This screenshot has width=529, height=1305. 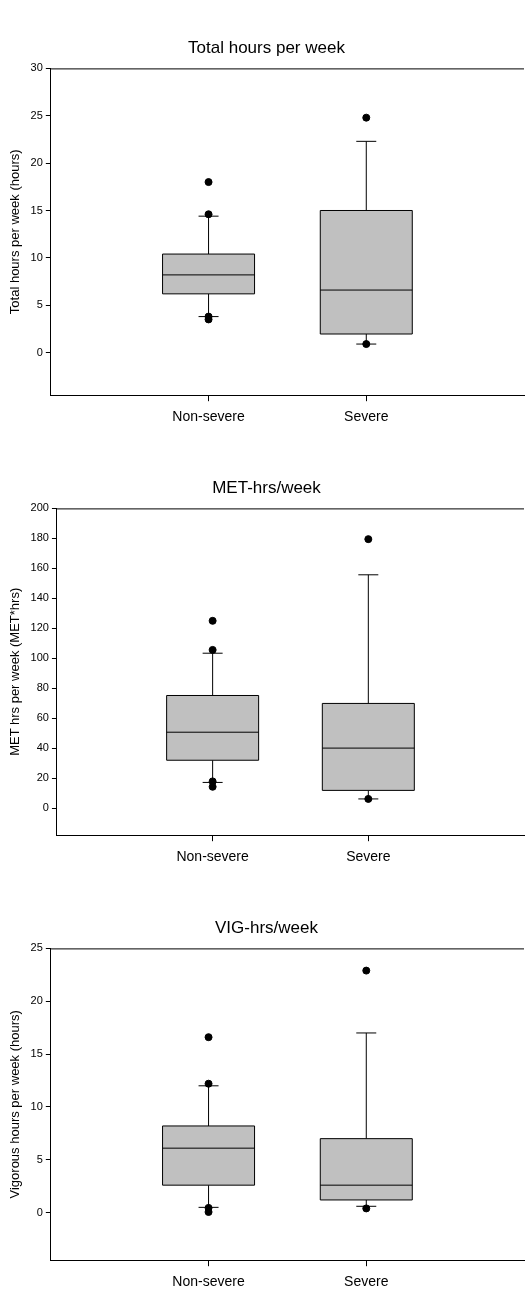 What do you see at coordinates (42, 747) in the screenshot?
I see `y-tick-label: 40` at bounding box center [42, 747].